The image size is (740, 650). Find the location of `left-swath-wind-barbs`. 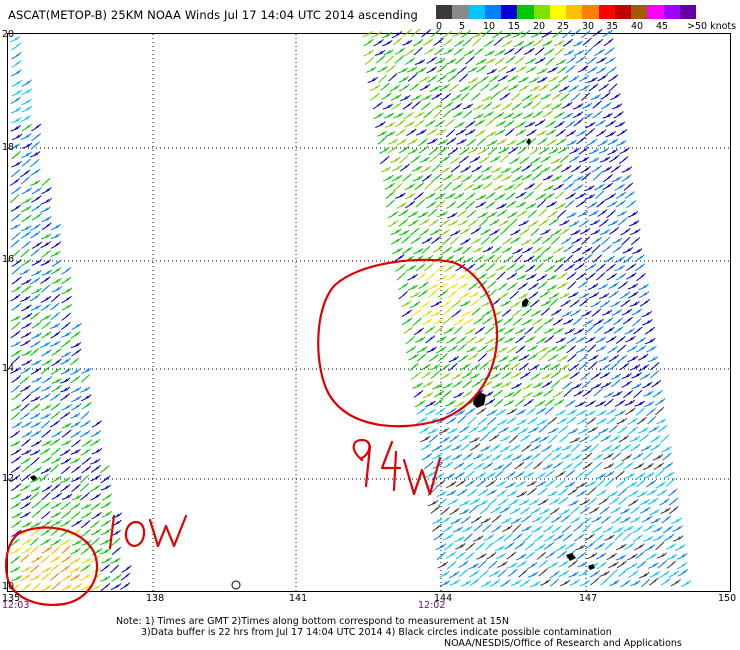

left-swath-wind-barbs is located at coordinates (70, 313).